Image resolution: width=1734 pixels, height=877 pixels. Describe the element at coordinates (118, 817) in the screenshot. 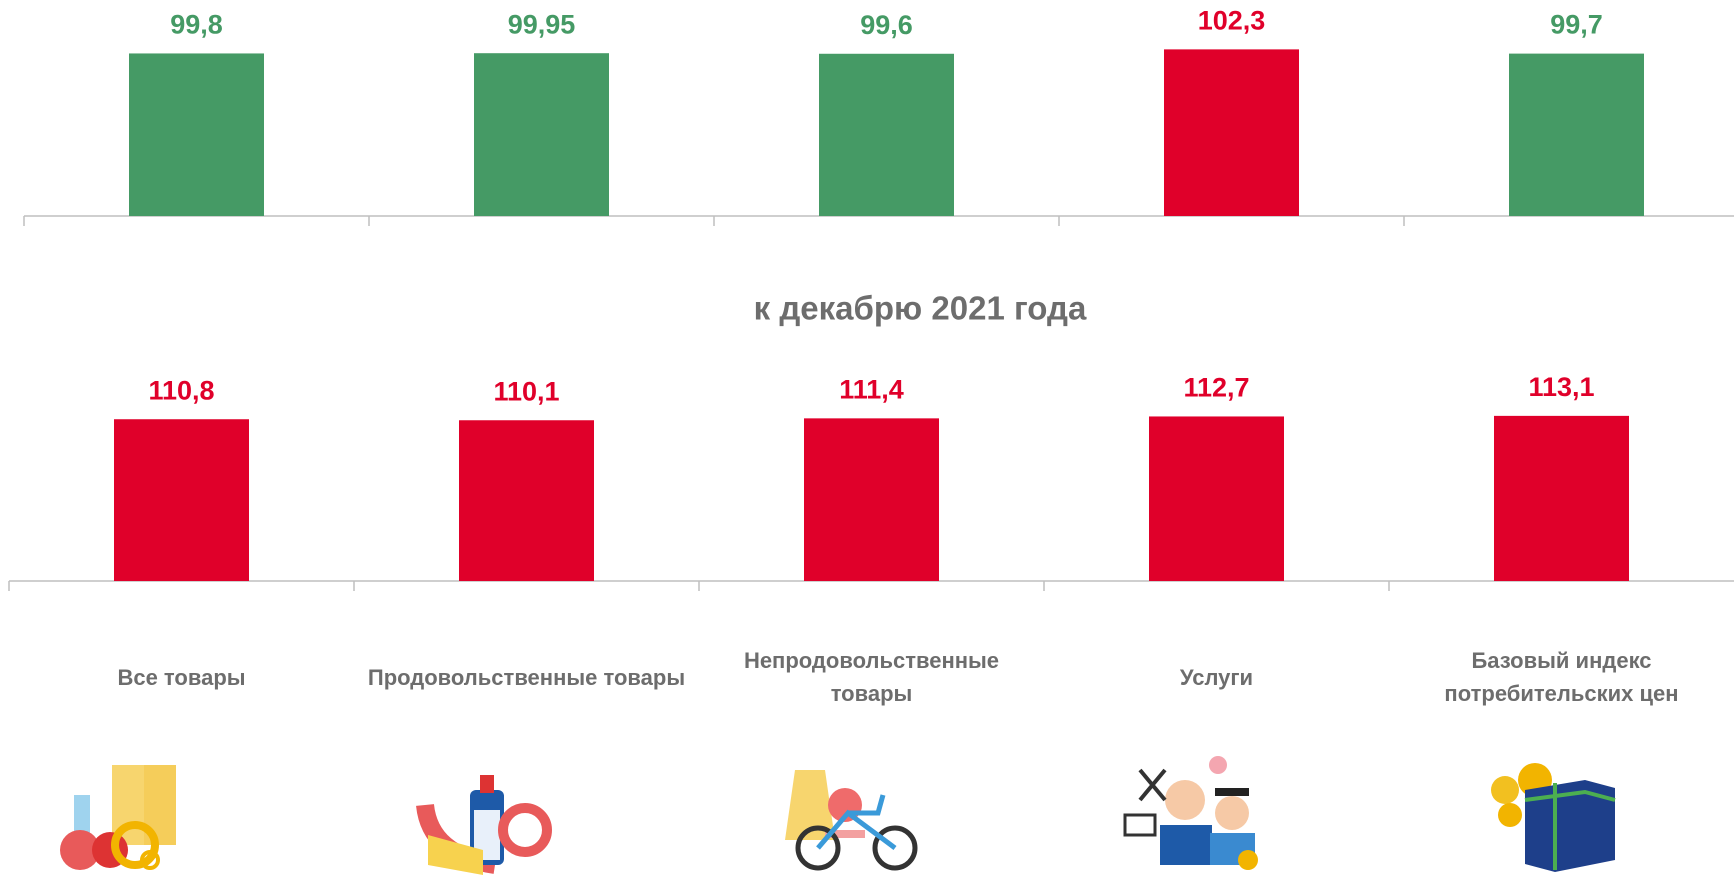

I see `icon-all-goods` at that location.